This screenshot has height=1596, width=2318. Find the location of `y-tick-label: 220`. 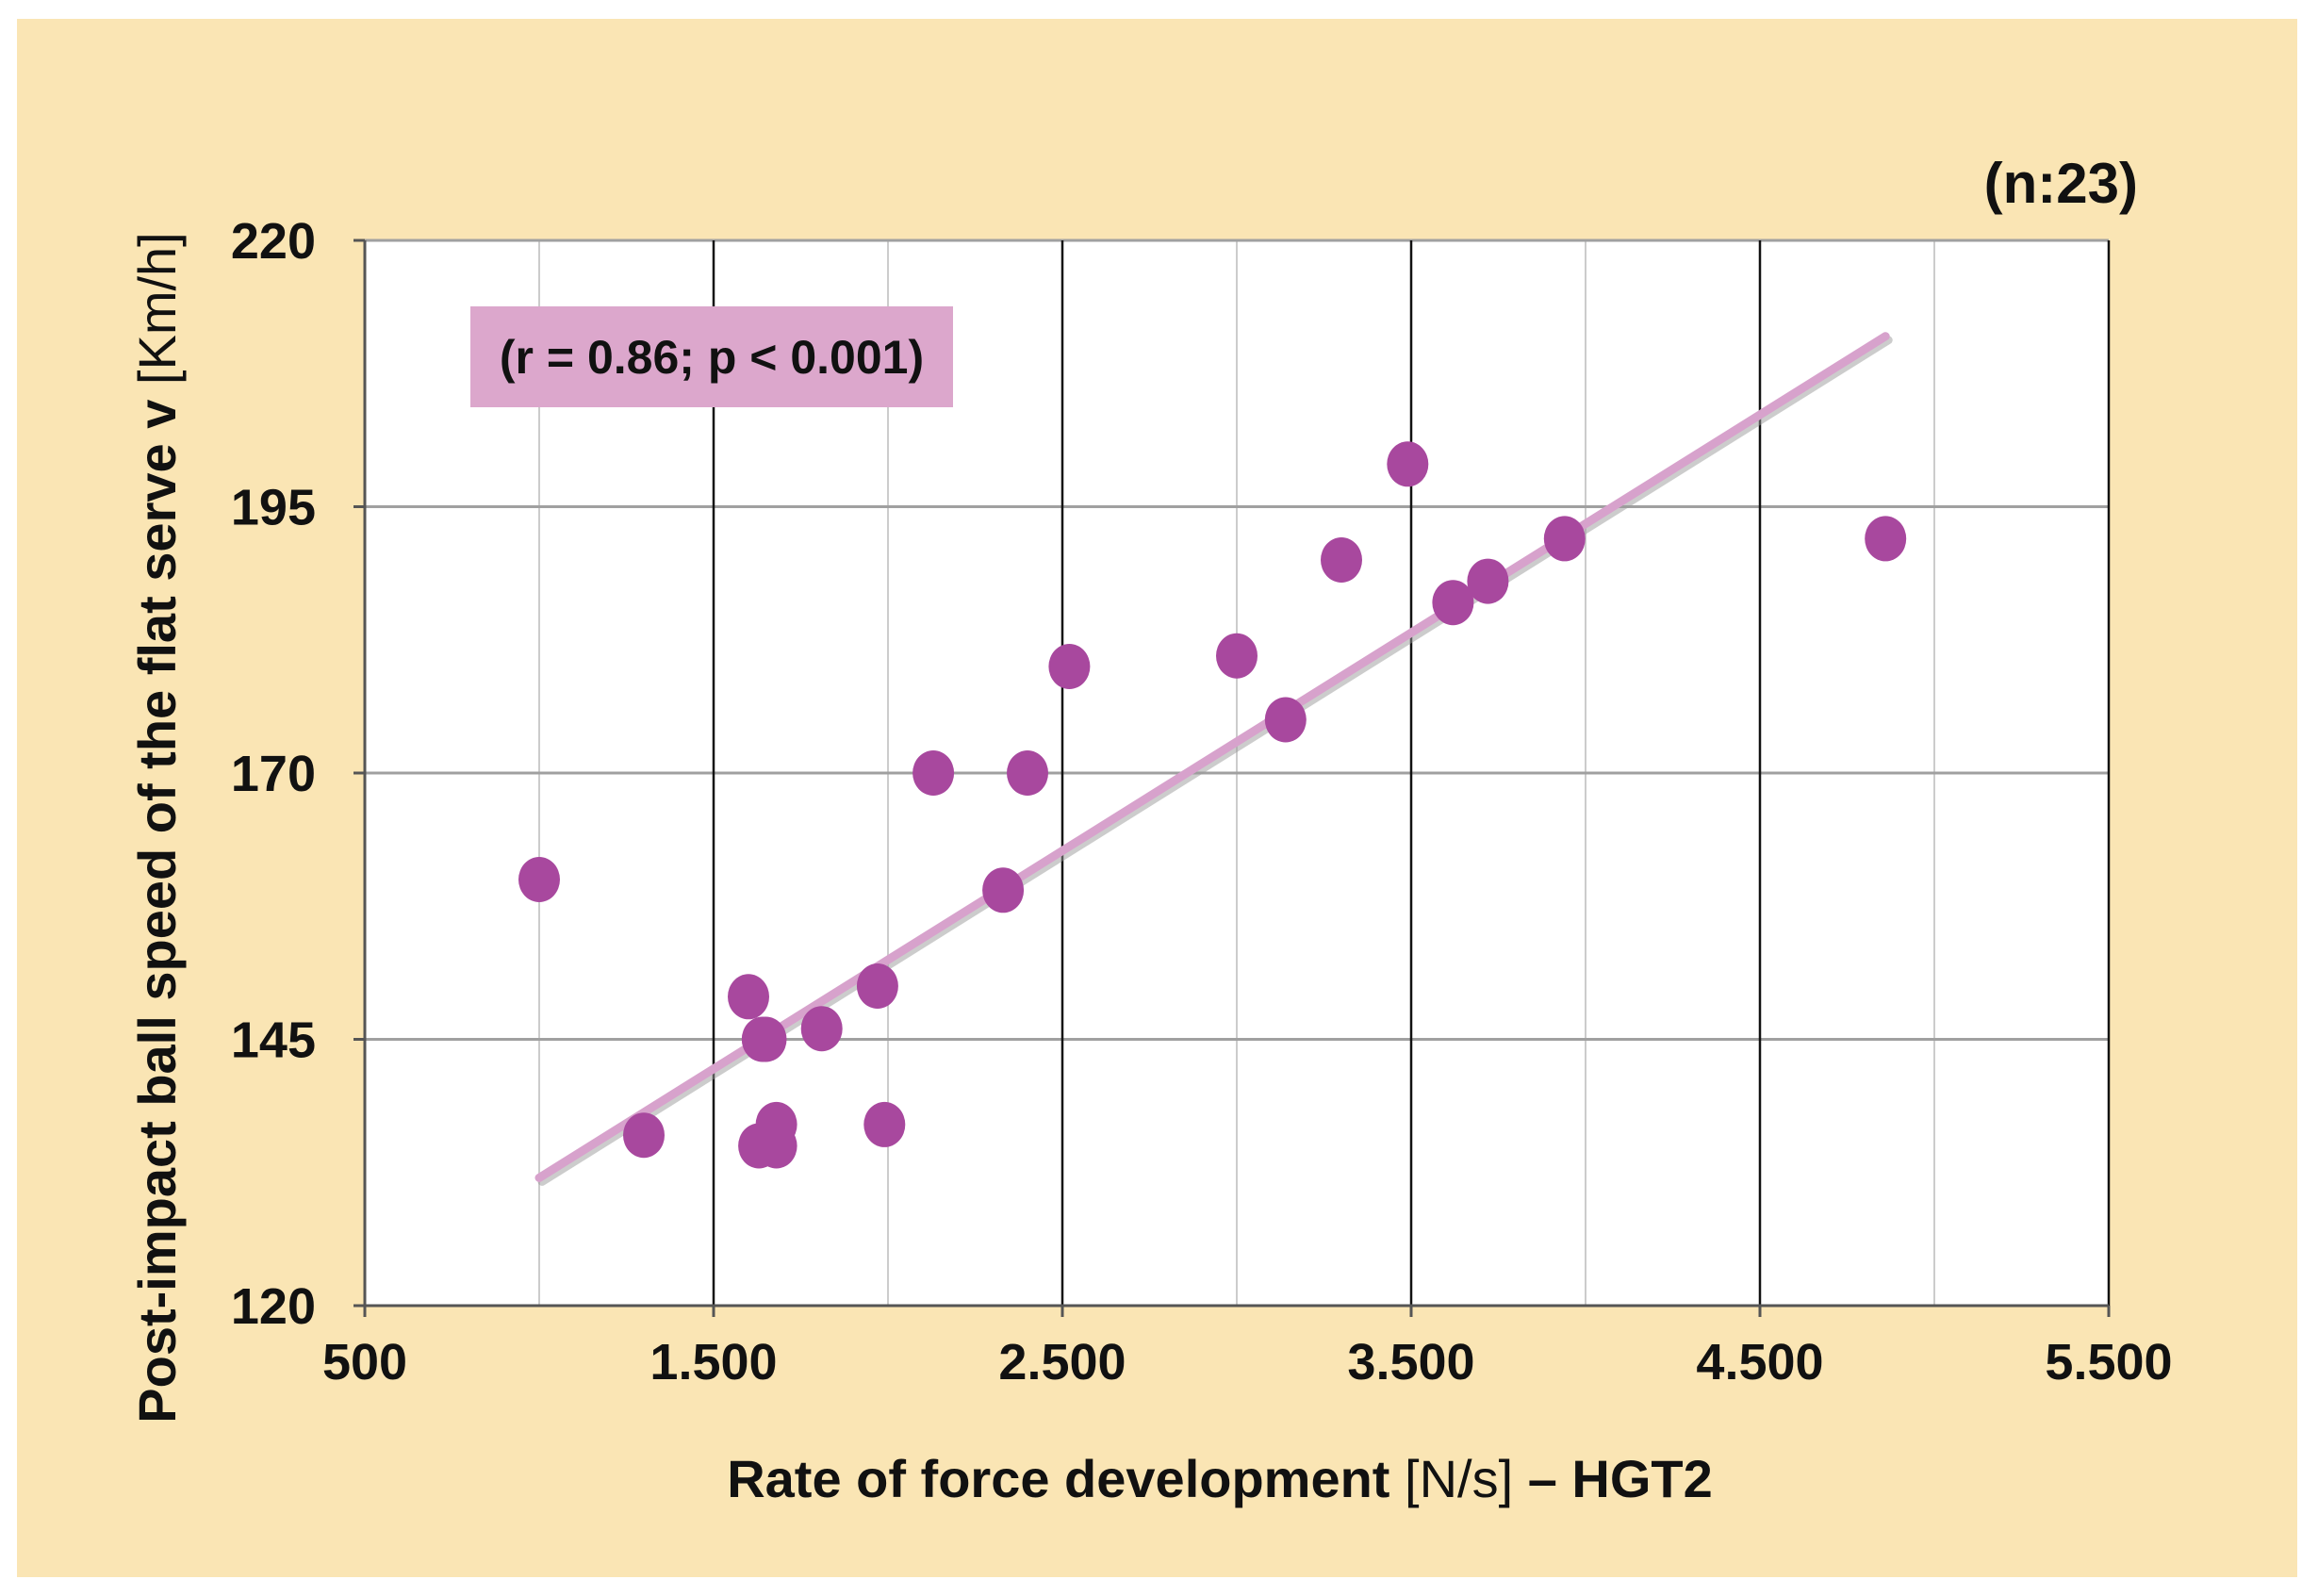

y-tick-label: 220 is located at coordinates (274, 241).